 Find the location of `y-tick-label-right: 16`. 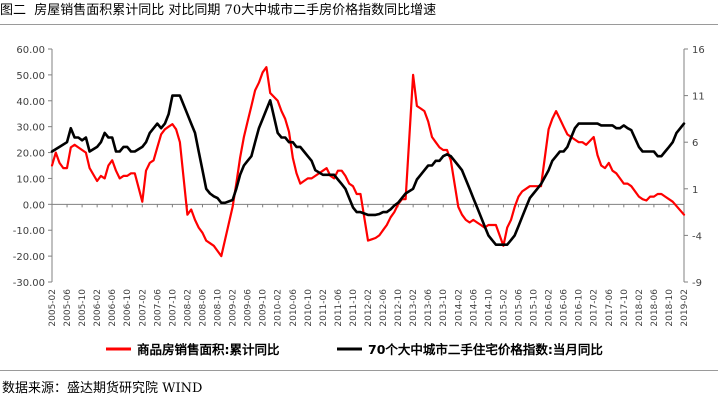

y-tick-label-right: 16 is located at coordinates (698, 50).